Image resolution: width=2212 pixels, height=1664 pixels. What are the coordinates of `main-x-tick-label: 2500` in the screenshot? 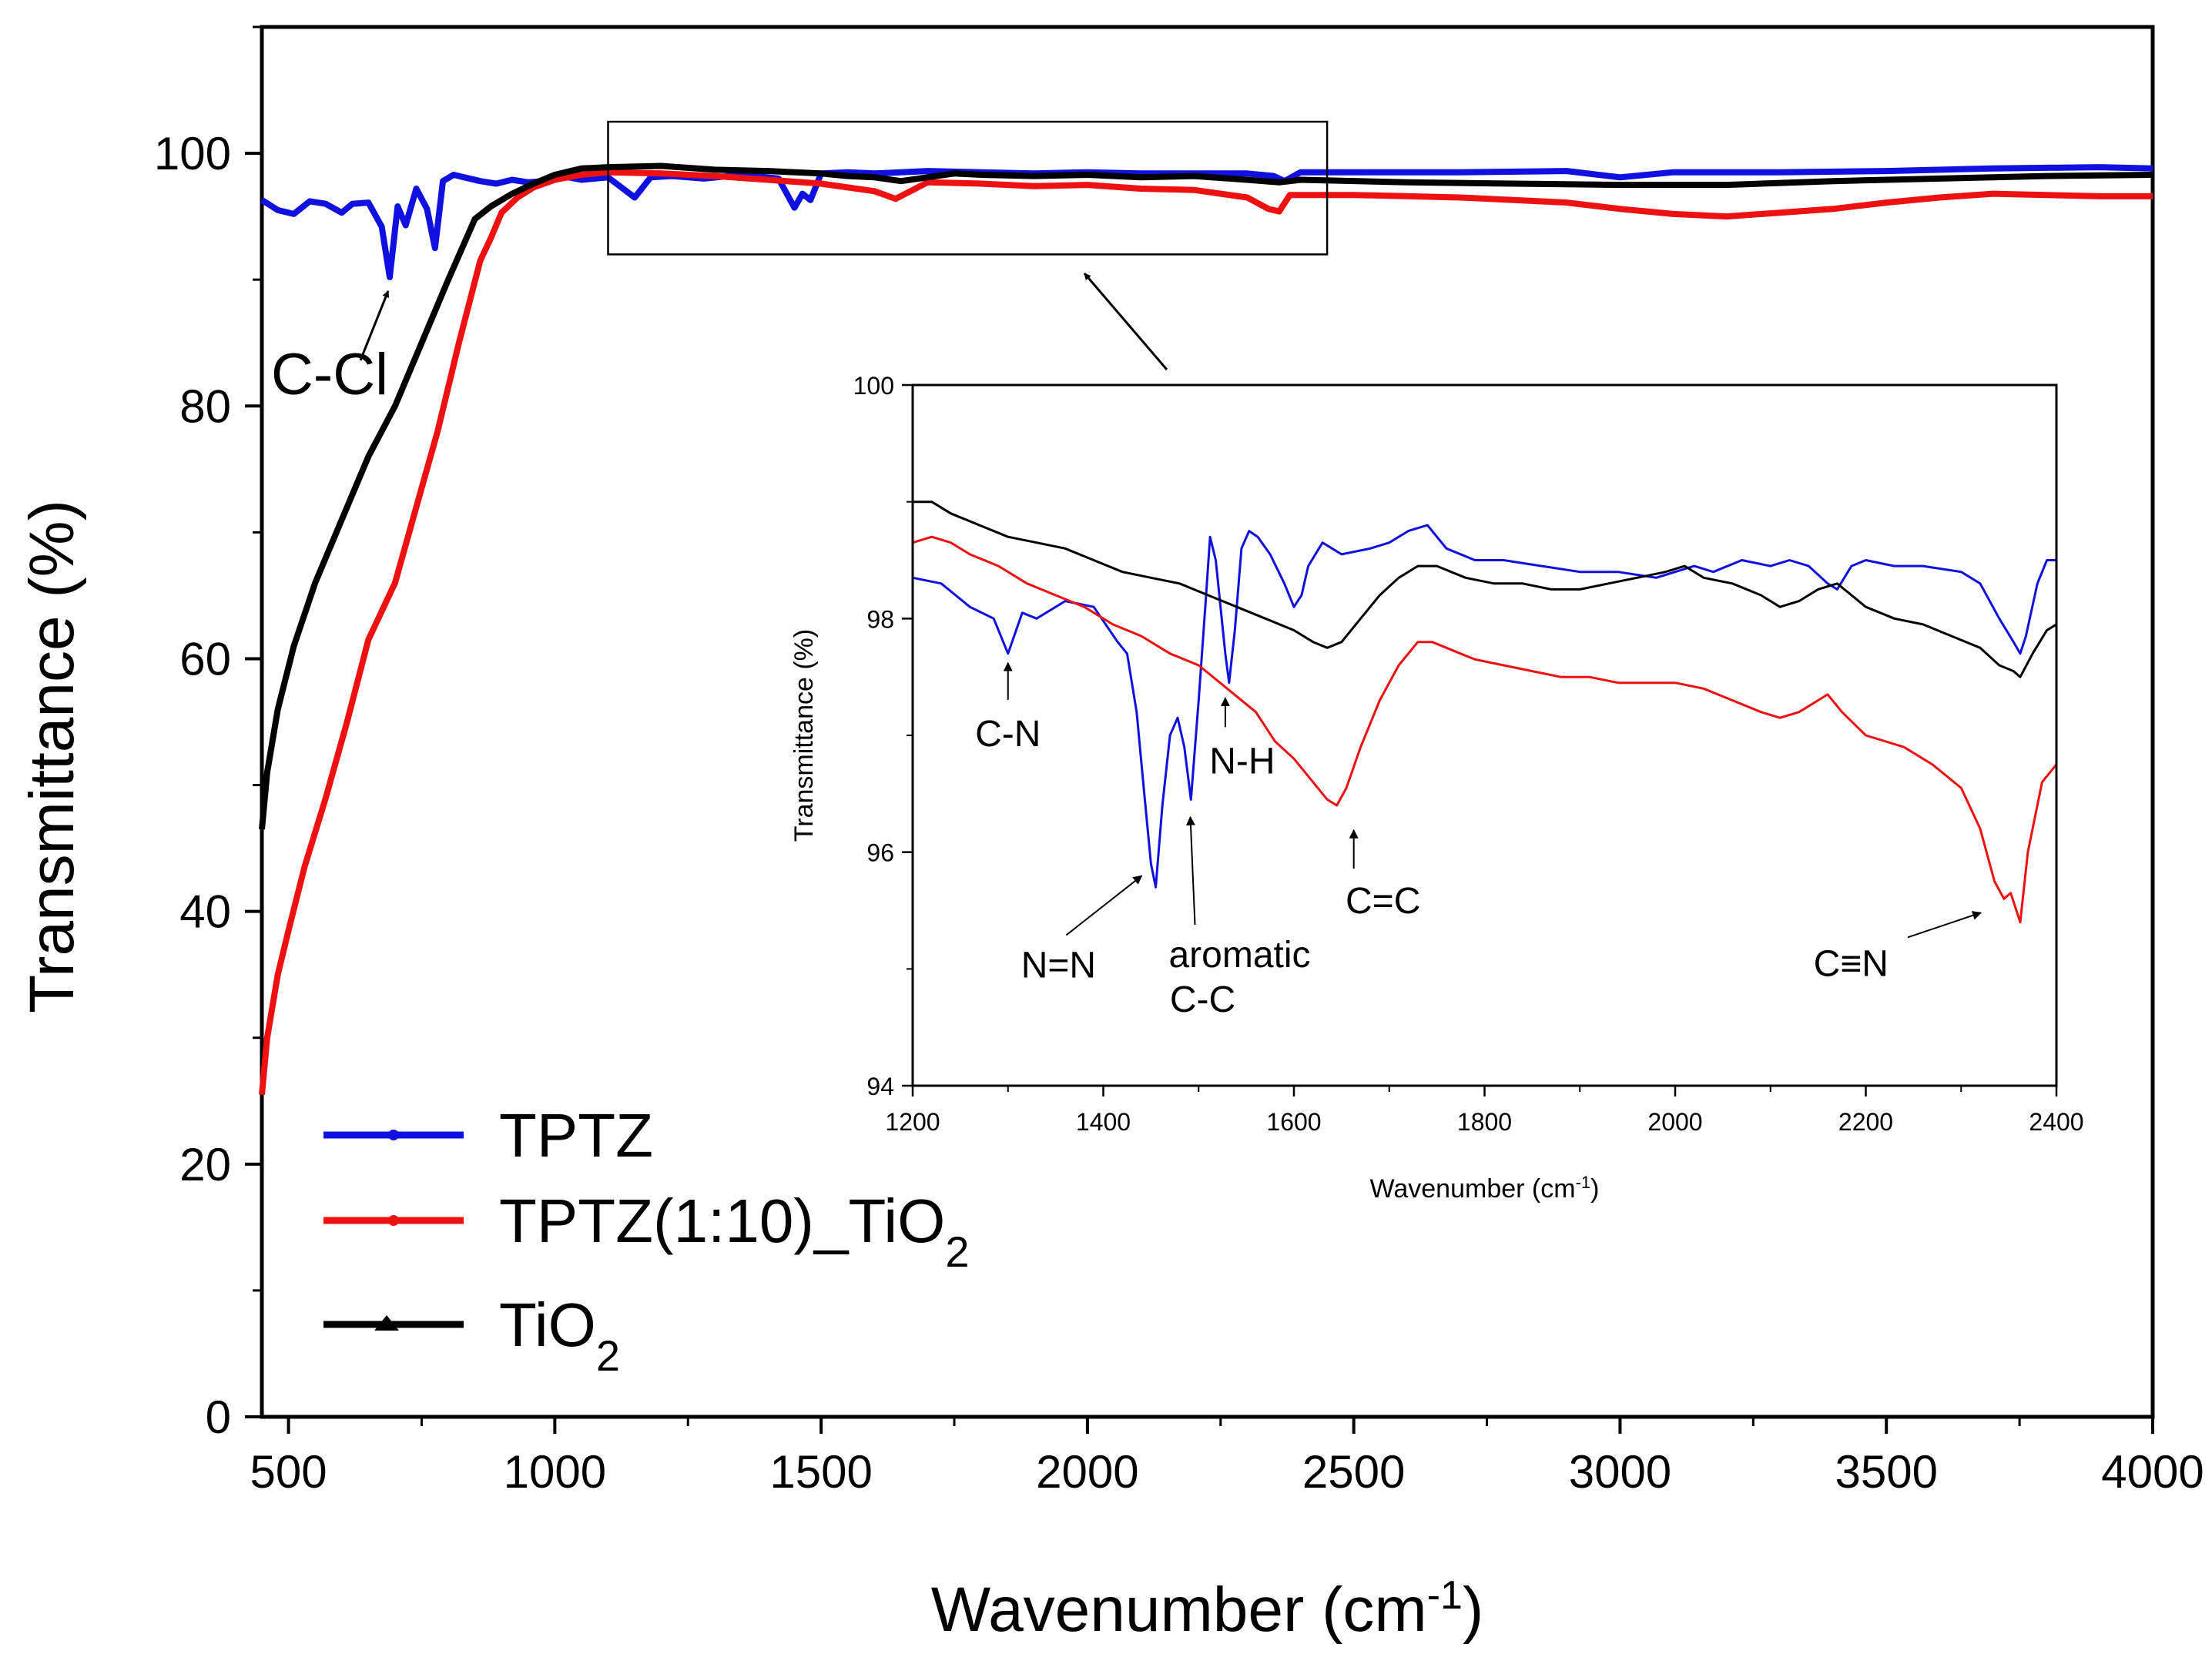 It's located at (1353, 1472).